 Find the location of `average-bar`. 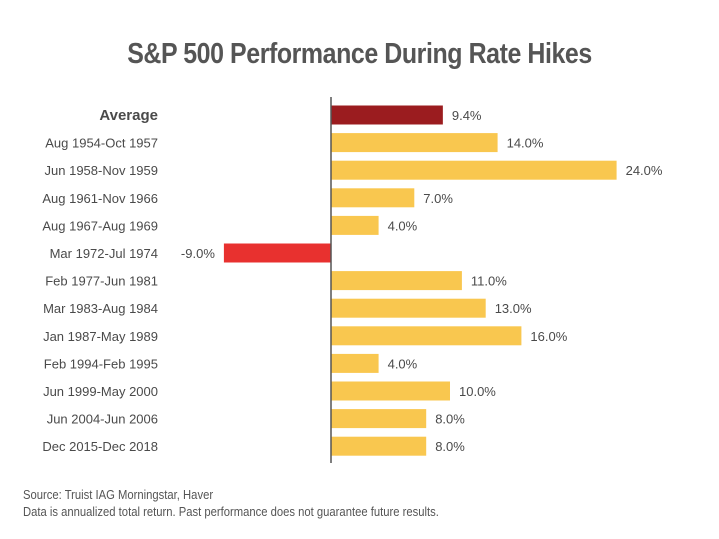

average-bar is located at coordinates (387, 115).